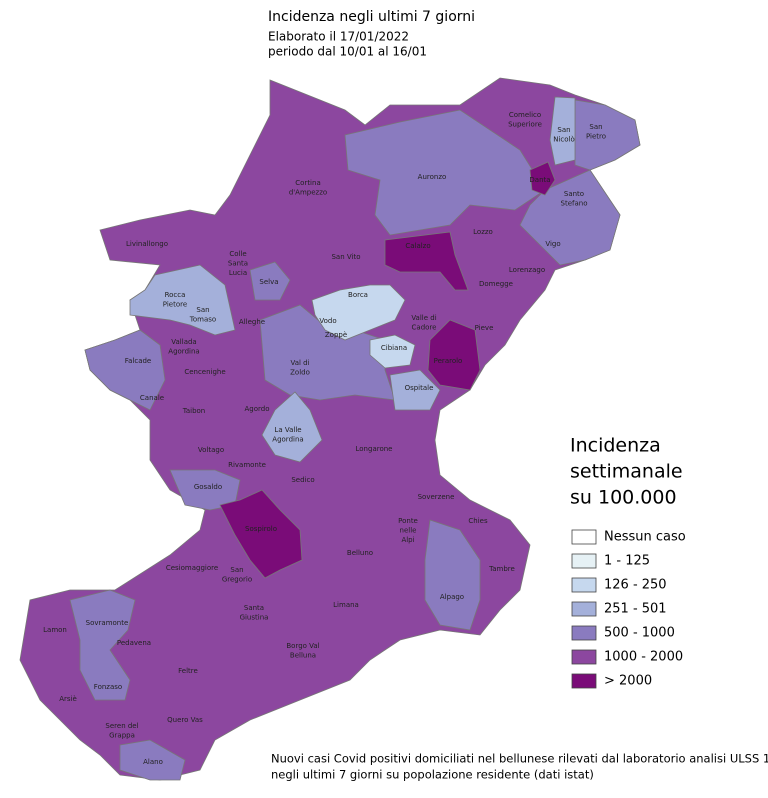  Describe the element at coordinates (424, 328) in the screenshot. I see `place-label: Cadore` at that location.